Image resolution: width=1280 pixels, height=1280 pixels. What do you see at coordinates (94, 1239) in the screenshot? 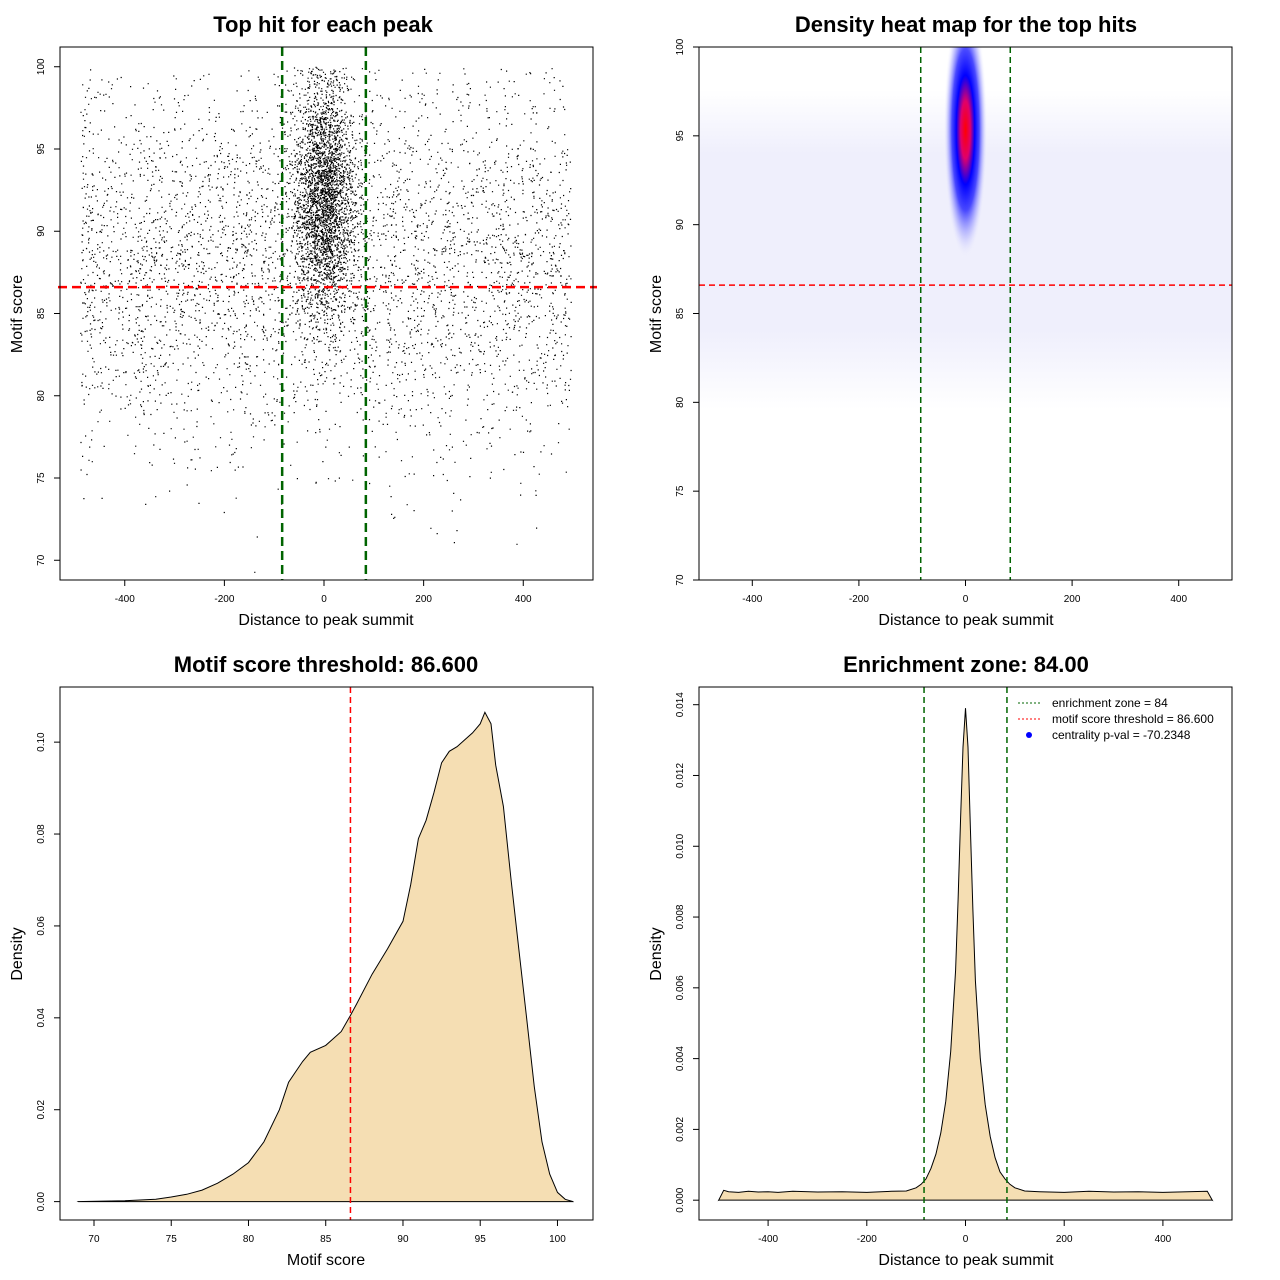
I see `x-tick-label: 70` at bounding box center [94, 1239].